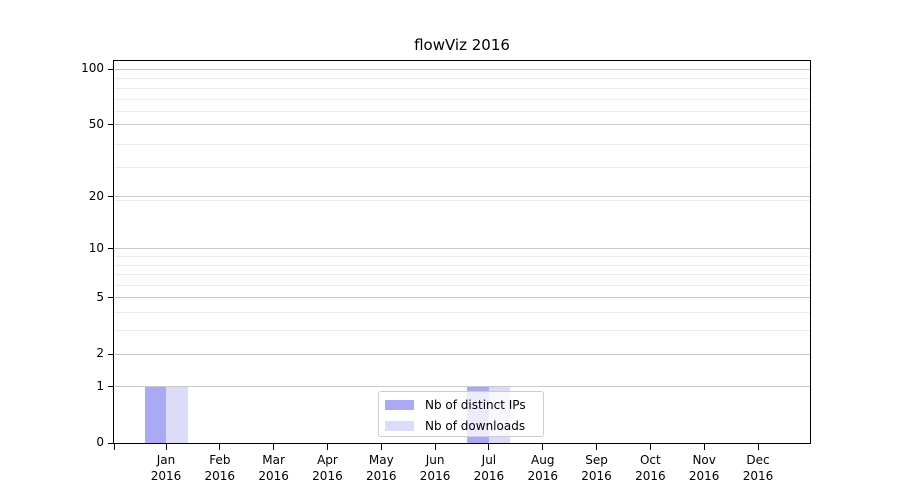 The height and width of the screenshot is (500, 900). What do you see at coordinates (758, 468) in the screenshot?
I see `x-tick-label-dec: Dec 2016` at bounding box center [758, 468].